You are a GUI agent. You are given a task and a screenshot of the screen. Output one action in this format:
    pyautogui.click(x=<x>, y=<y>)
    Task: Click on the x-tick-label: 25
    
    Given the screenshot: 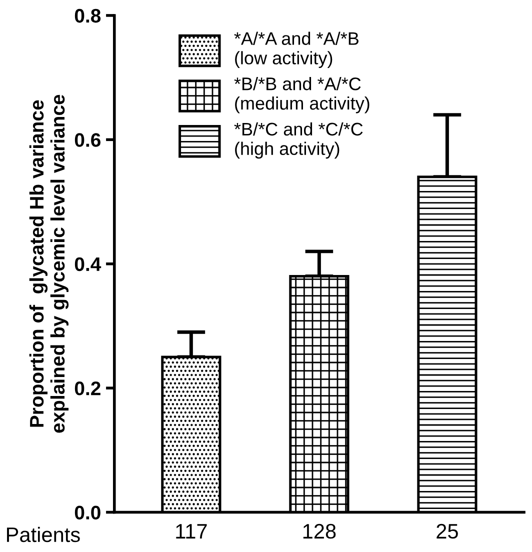 What is the action you would take?
    pyautogui.click(x=447, y=531)
    